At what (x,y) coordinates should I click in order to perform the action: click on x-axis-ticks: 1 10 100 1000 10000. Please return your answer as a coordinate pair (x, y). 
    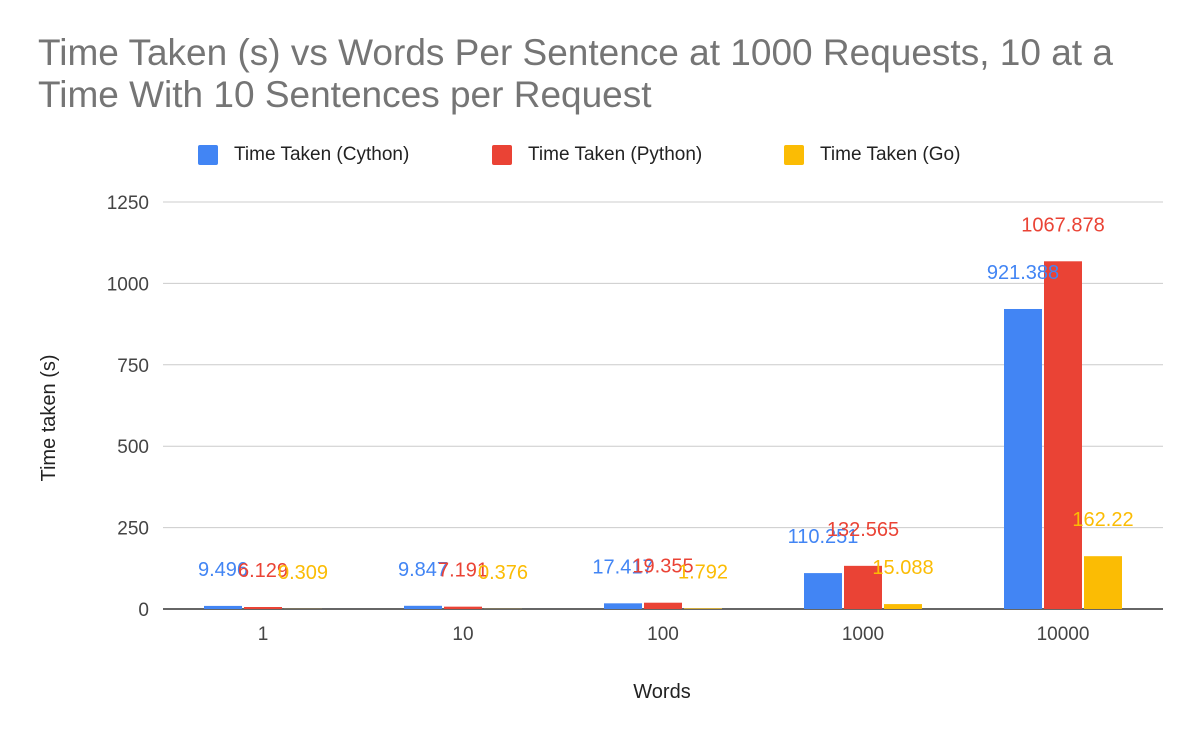
    Looking at the image, I should click on (674, 634).